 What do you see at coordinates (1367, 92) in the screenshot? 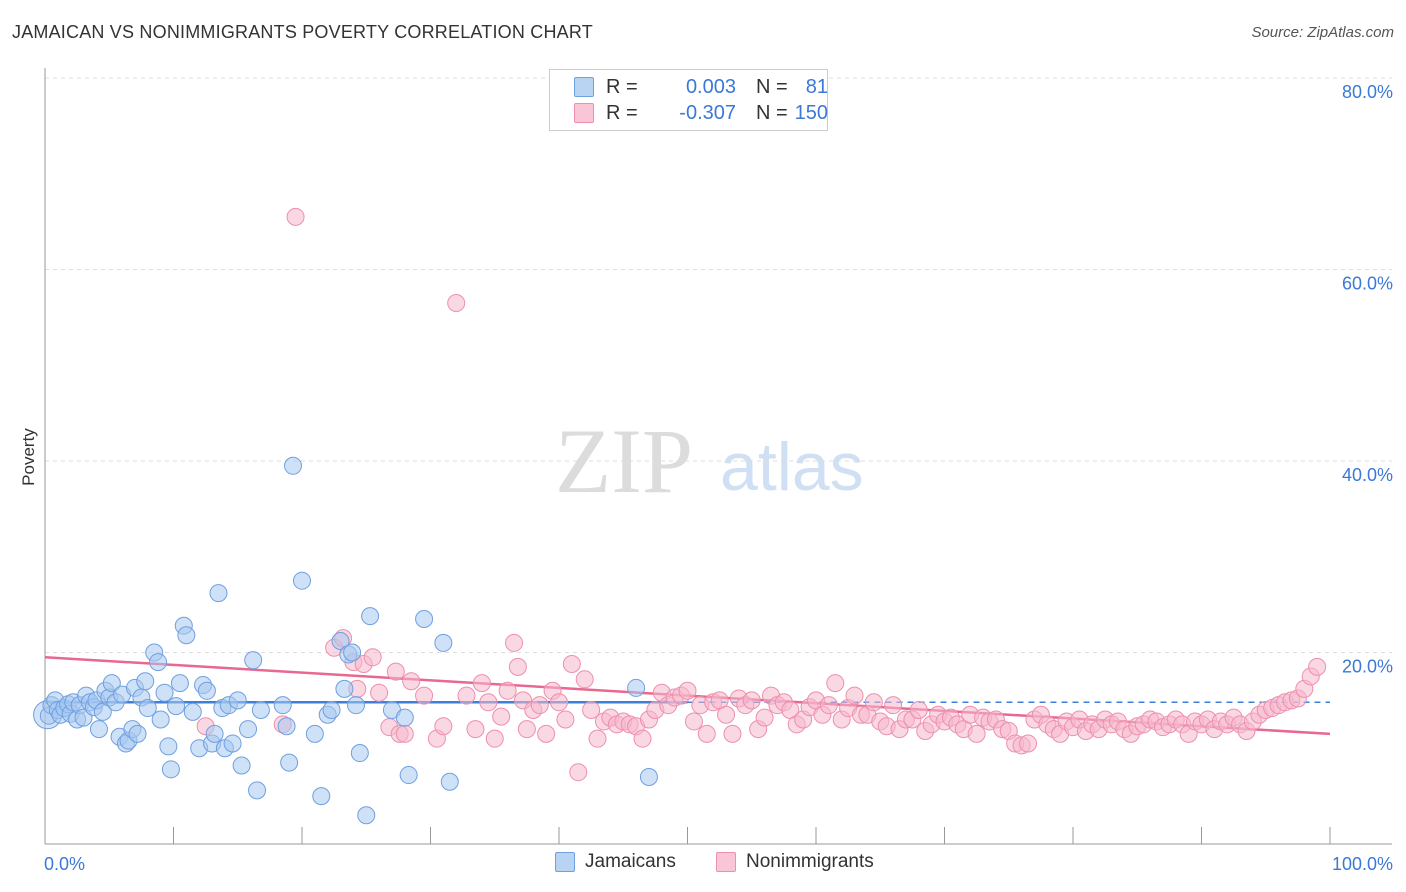
I see `y-tick-label: 80.0%` at bounding box center [1367, 92].